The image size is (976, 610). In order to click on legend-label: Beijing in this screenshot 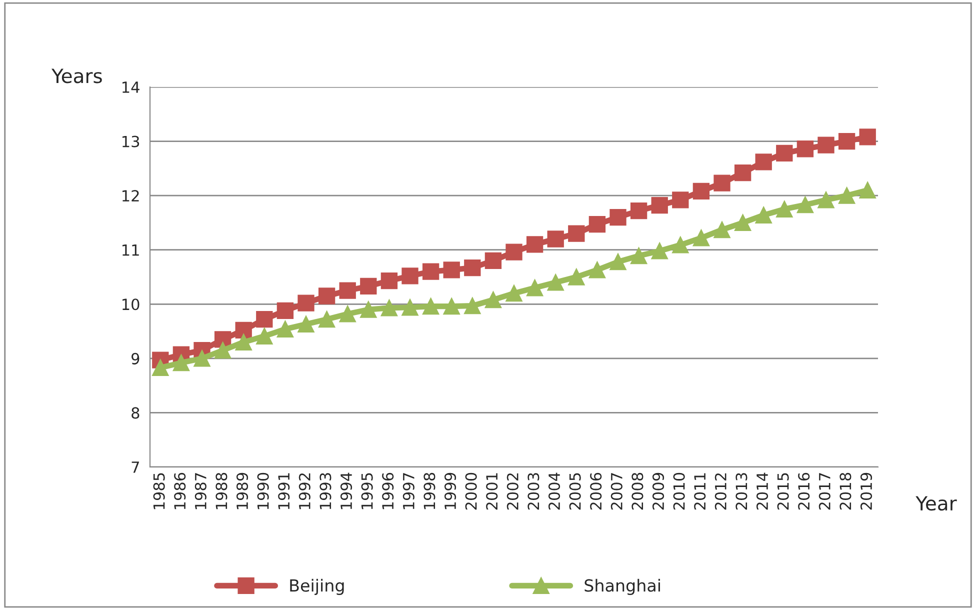, I will do `click(317, 586)`.